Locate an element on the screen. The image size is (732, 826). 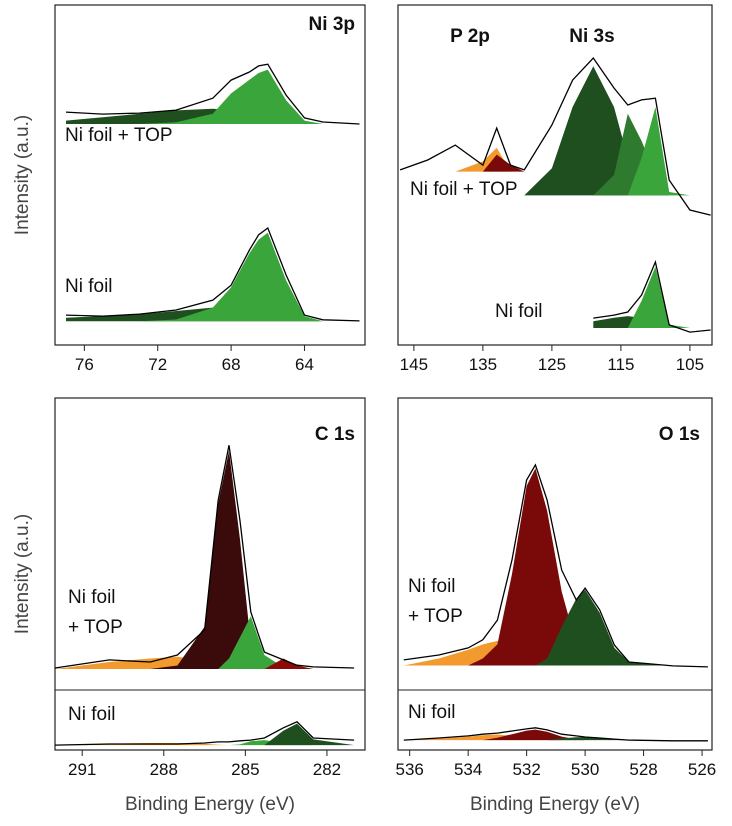
annotation: Ni 3s is located at coordinates (591, 36).